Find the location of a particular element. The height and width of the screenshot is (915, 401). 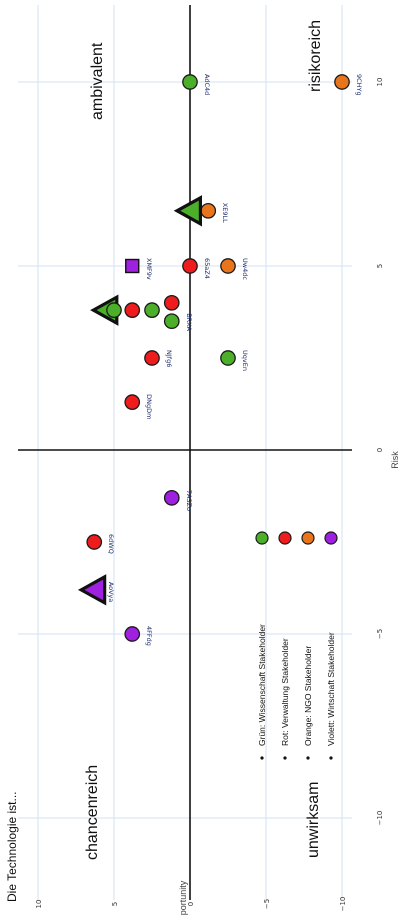

point-label: Uw4dc is located at coordinates (245, 269).